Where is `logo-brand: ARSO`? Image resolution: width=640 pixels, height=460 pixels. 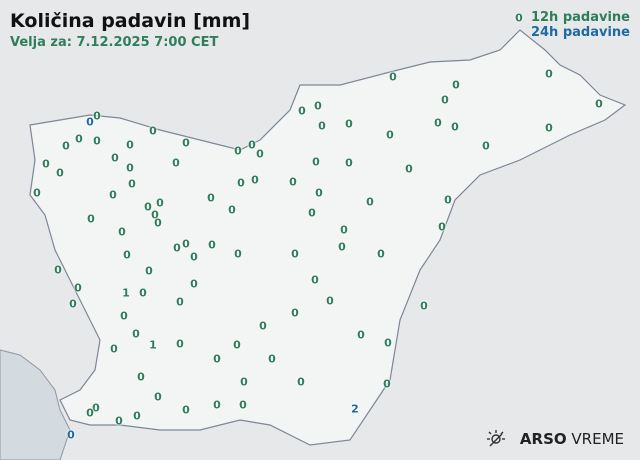 logo-brand: ARSO is located at coordinates (543, 439).